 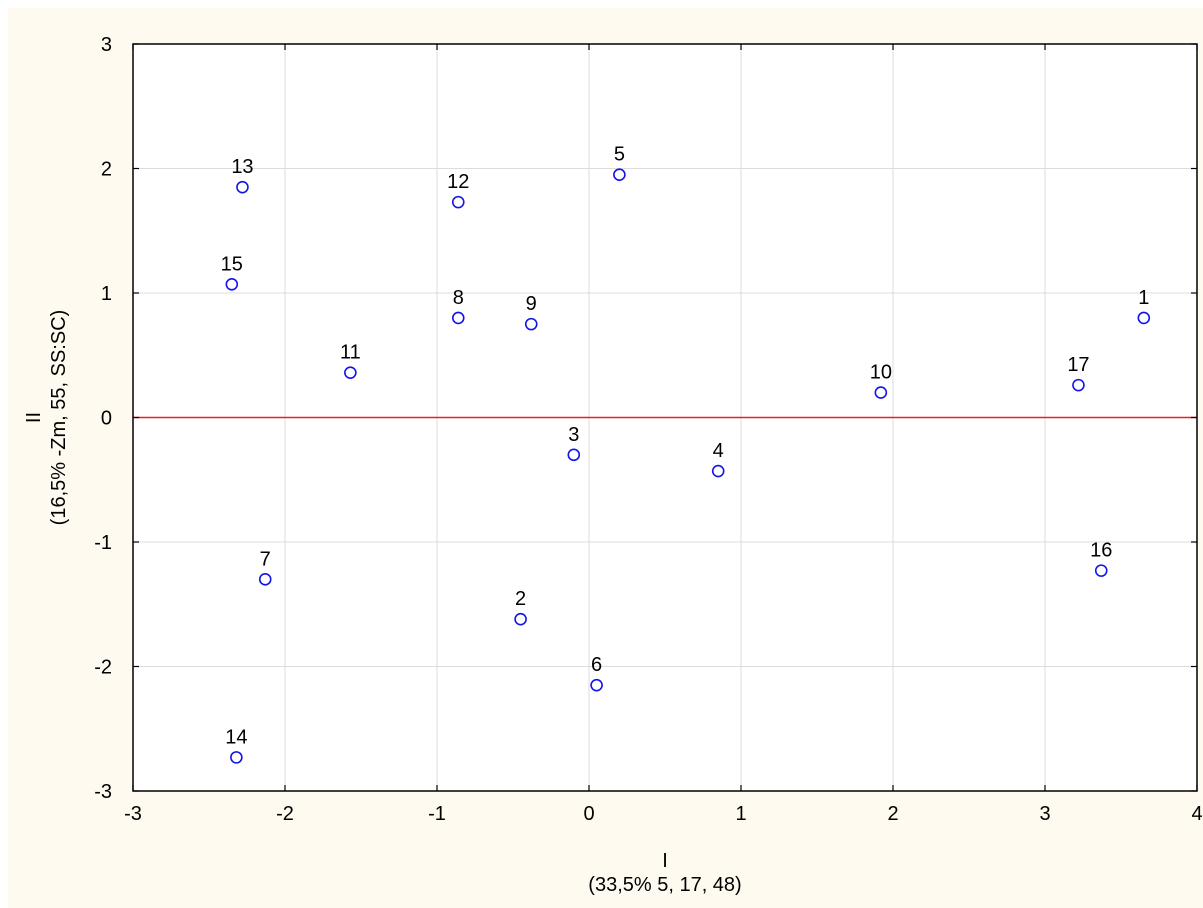 I want to click on data-point-label: 16, so click(x=1101, y=551).